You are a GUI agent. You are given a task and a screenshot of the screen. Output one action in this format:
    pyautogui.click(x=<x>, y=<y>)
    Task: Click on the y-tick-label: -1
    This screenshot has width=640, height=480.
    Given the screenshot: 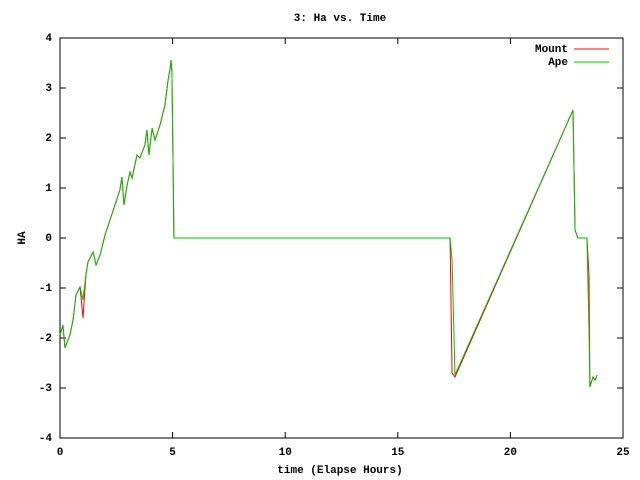 What is the action you would take?
    pyautogui.click(x=46, y=289)
    